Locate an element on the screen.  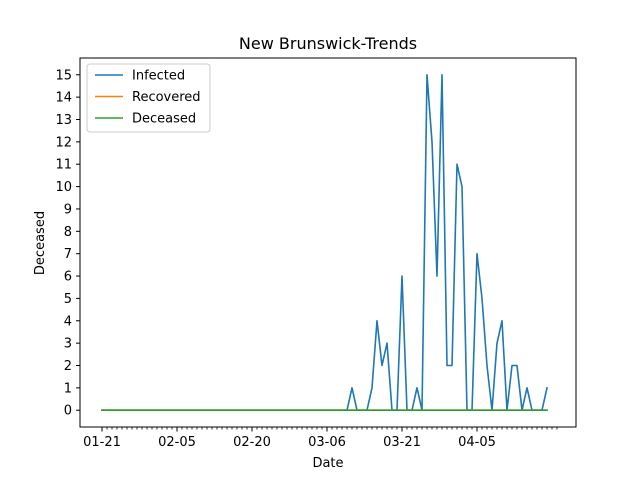
x-axis: 01-21 02-05 02-20 03-06 03-21 04-05 is located at coordinates (320, 438).